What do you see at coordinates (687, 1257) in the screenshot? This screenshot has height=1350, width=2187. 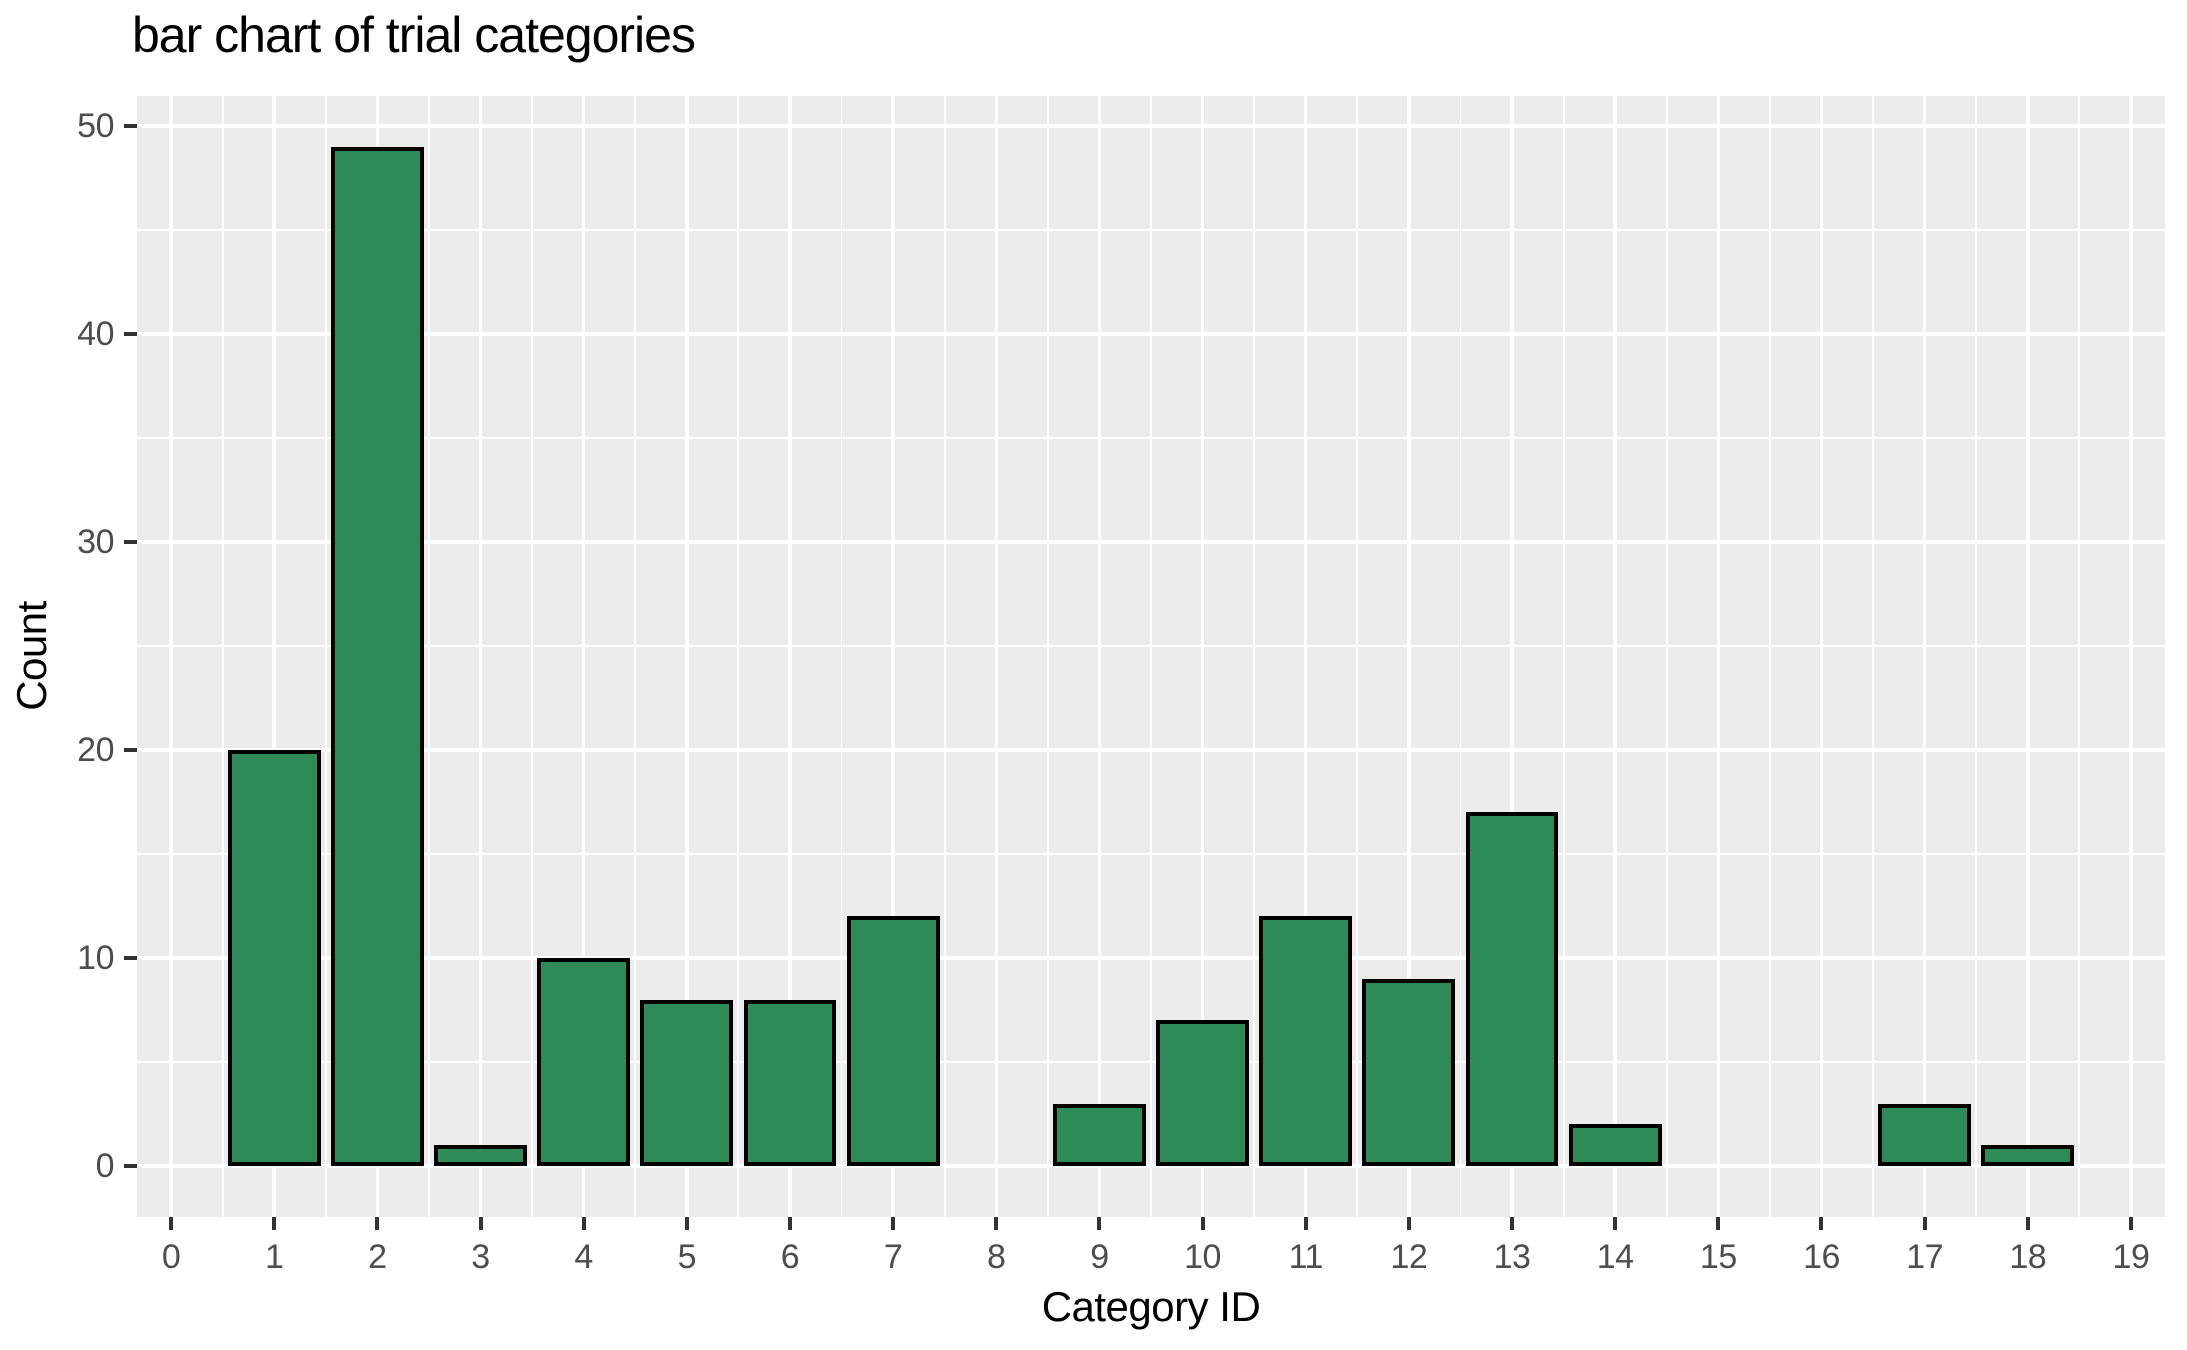 I see `x-tick-label: 5` at bounding box center [687, 1257].